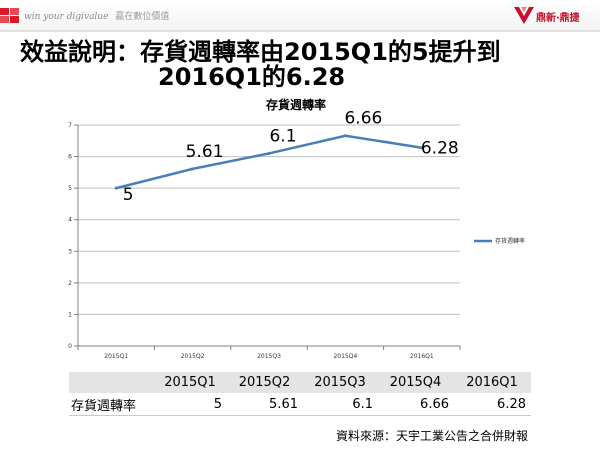 The width and height of the screenshot is (600, 450). I want to click on source-note: 資料來源：天宇工業公告之合併財報, so click(432, 436).